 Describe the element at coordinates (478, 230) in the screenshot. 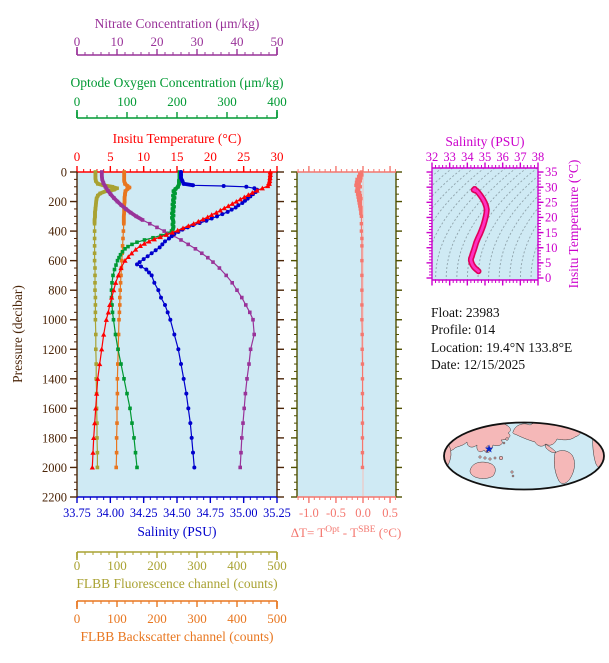

I see `ts-curve` at that location.